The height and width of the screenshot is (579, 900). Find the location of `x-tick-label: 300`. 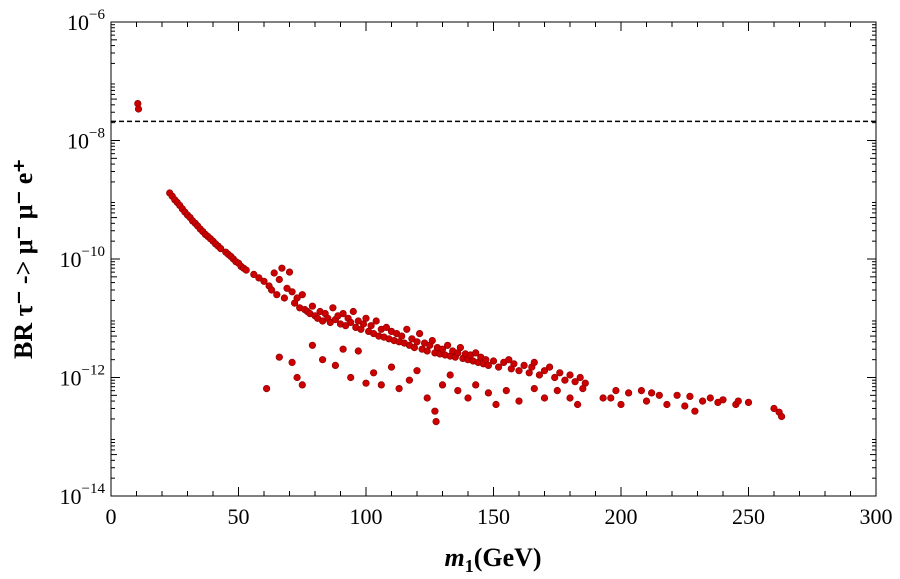

x-tick-label: 300 is located at coordinates (876, 516).